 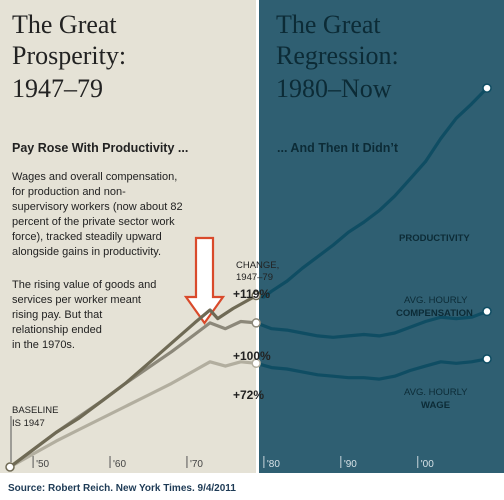 I want to click on x-axis: '50 '60 '70 '80 '90 '00, so click(x=233, y=463).